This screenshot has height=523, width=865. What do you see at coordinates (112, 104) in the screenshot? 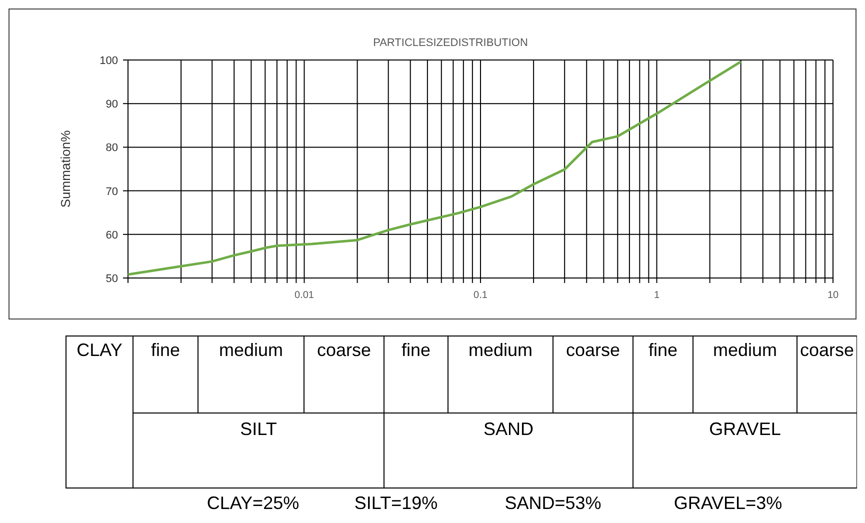
I see `y-tick-label: 90` at bounding box center [112, 104].